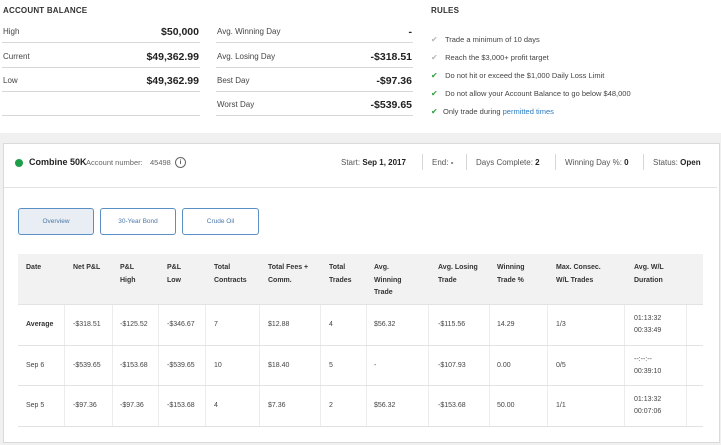 This screenshot has width=721, height=445. I want to click on status-value: Open, so click(690, 162).